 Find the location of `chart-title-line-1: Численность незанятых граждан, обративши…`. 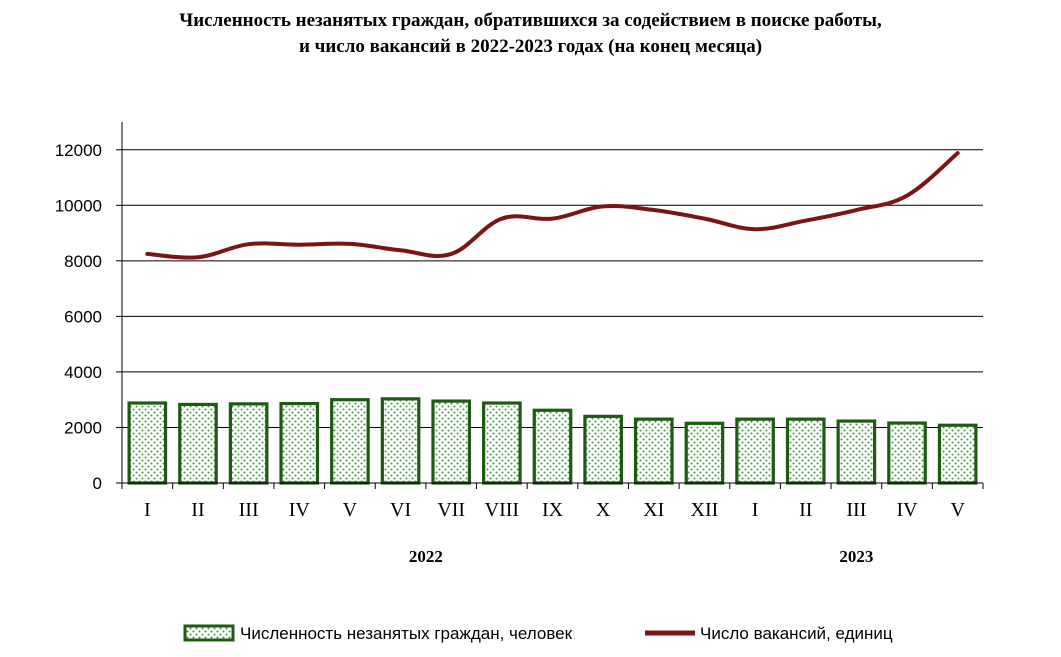

chart-title-line-1: Численность незанятых граждан, обративши… is located at coordinates (530, 20).